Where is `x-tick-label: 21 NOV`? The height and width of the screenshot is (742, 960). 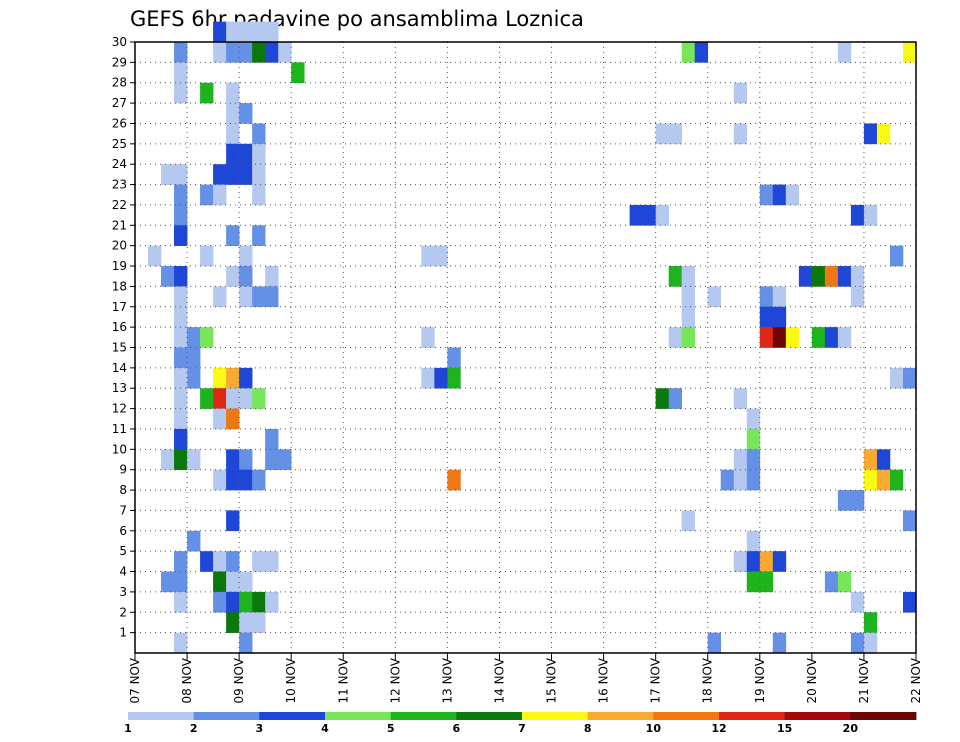
x-tick-label: 21 NOV is located at coordinates (864, 680).